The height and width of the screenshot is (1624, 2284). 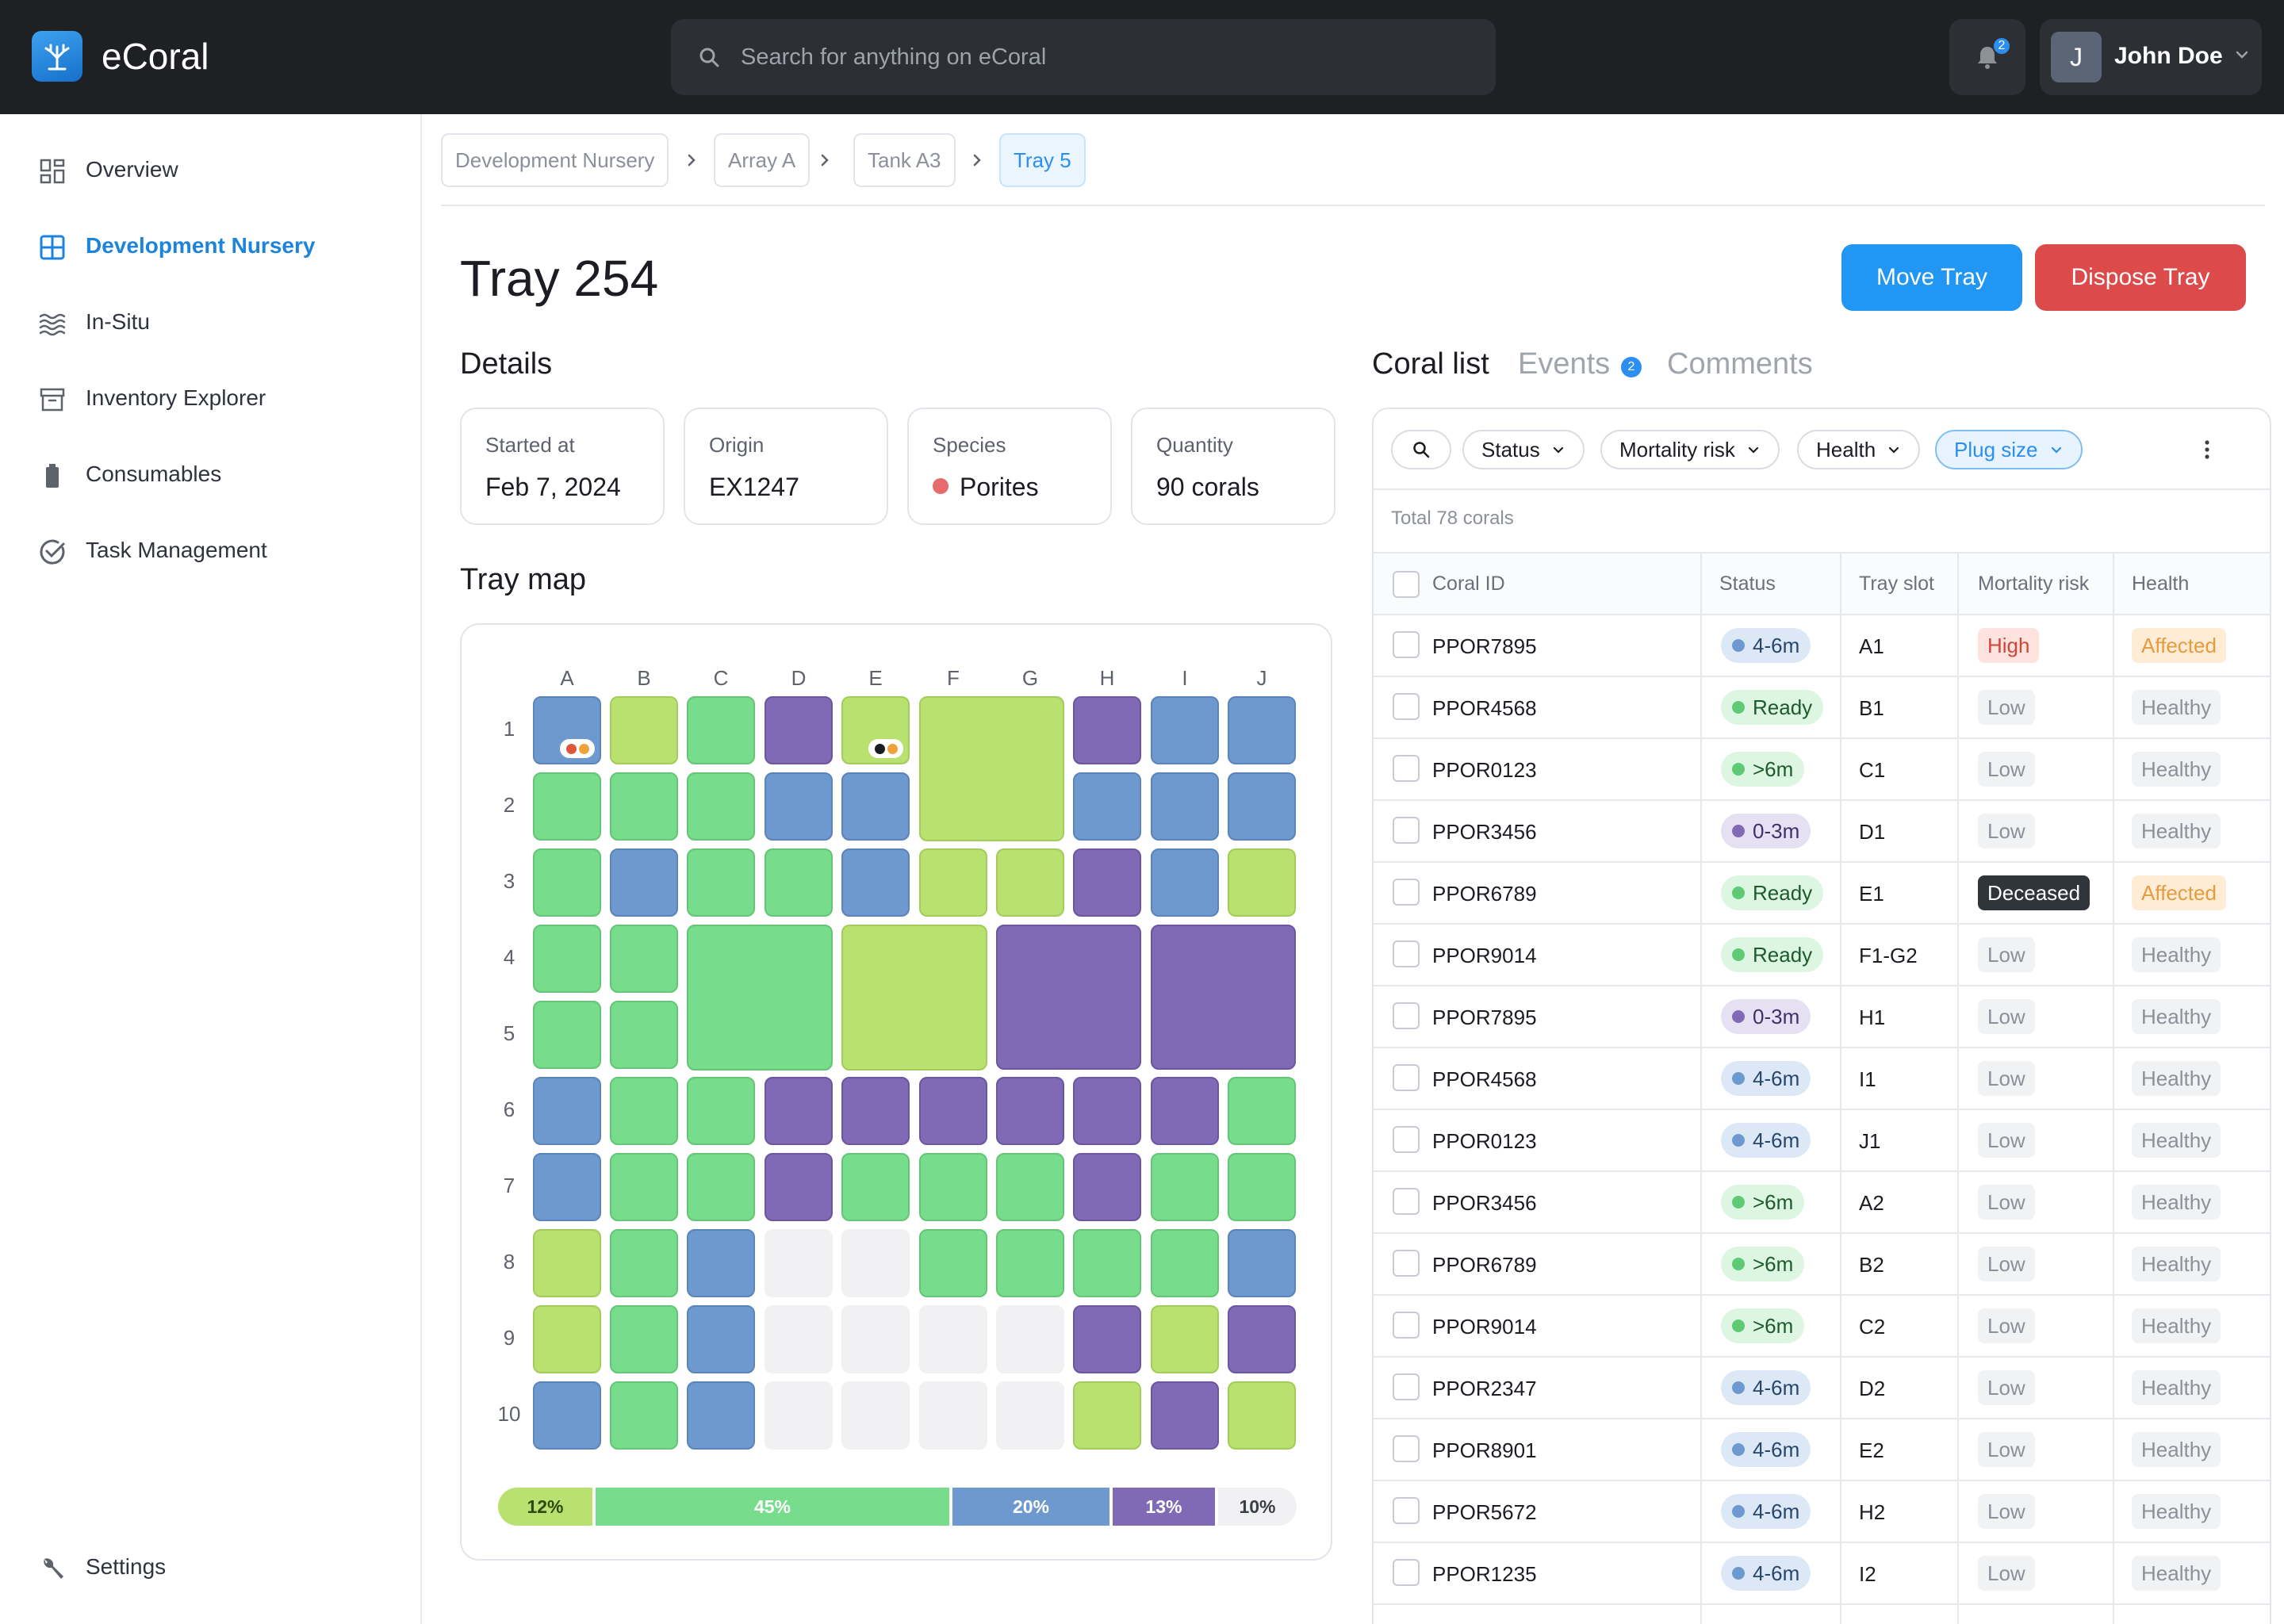 What do you see at coordinates (57, 56) in the screenshot?
I see `coral-logo-icon` at bounding box center [57, 56].